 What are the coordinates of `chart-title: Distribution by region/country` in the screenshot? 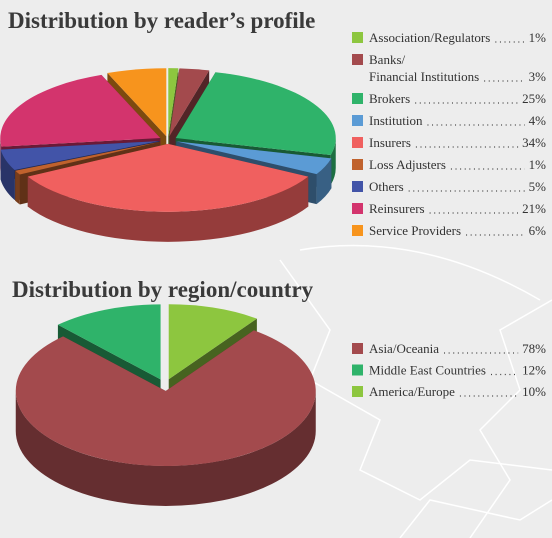 It's located at (163, 289).